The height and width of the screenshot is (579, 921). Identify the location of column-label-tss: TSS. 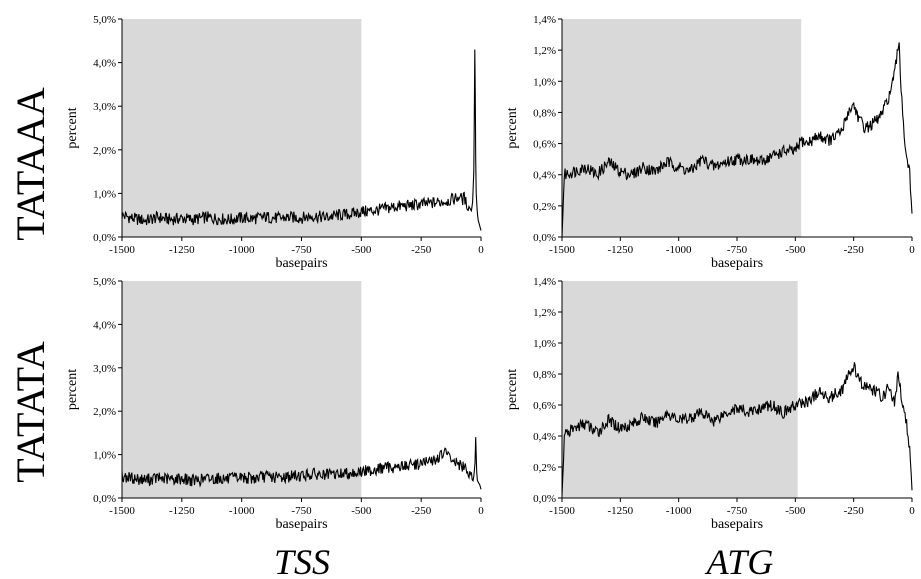
(302, 560).